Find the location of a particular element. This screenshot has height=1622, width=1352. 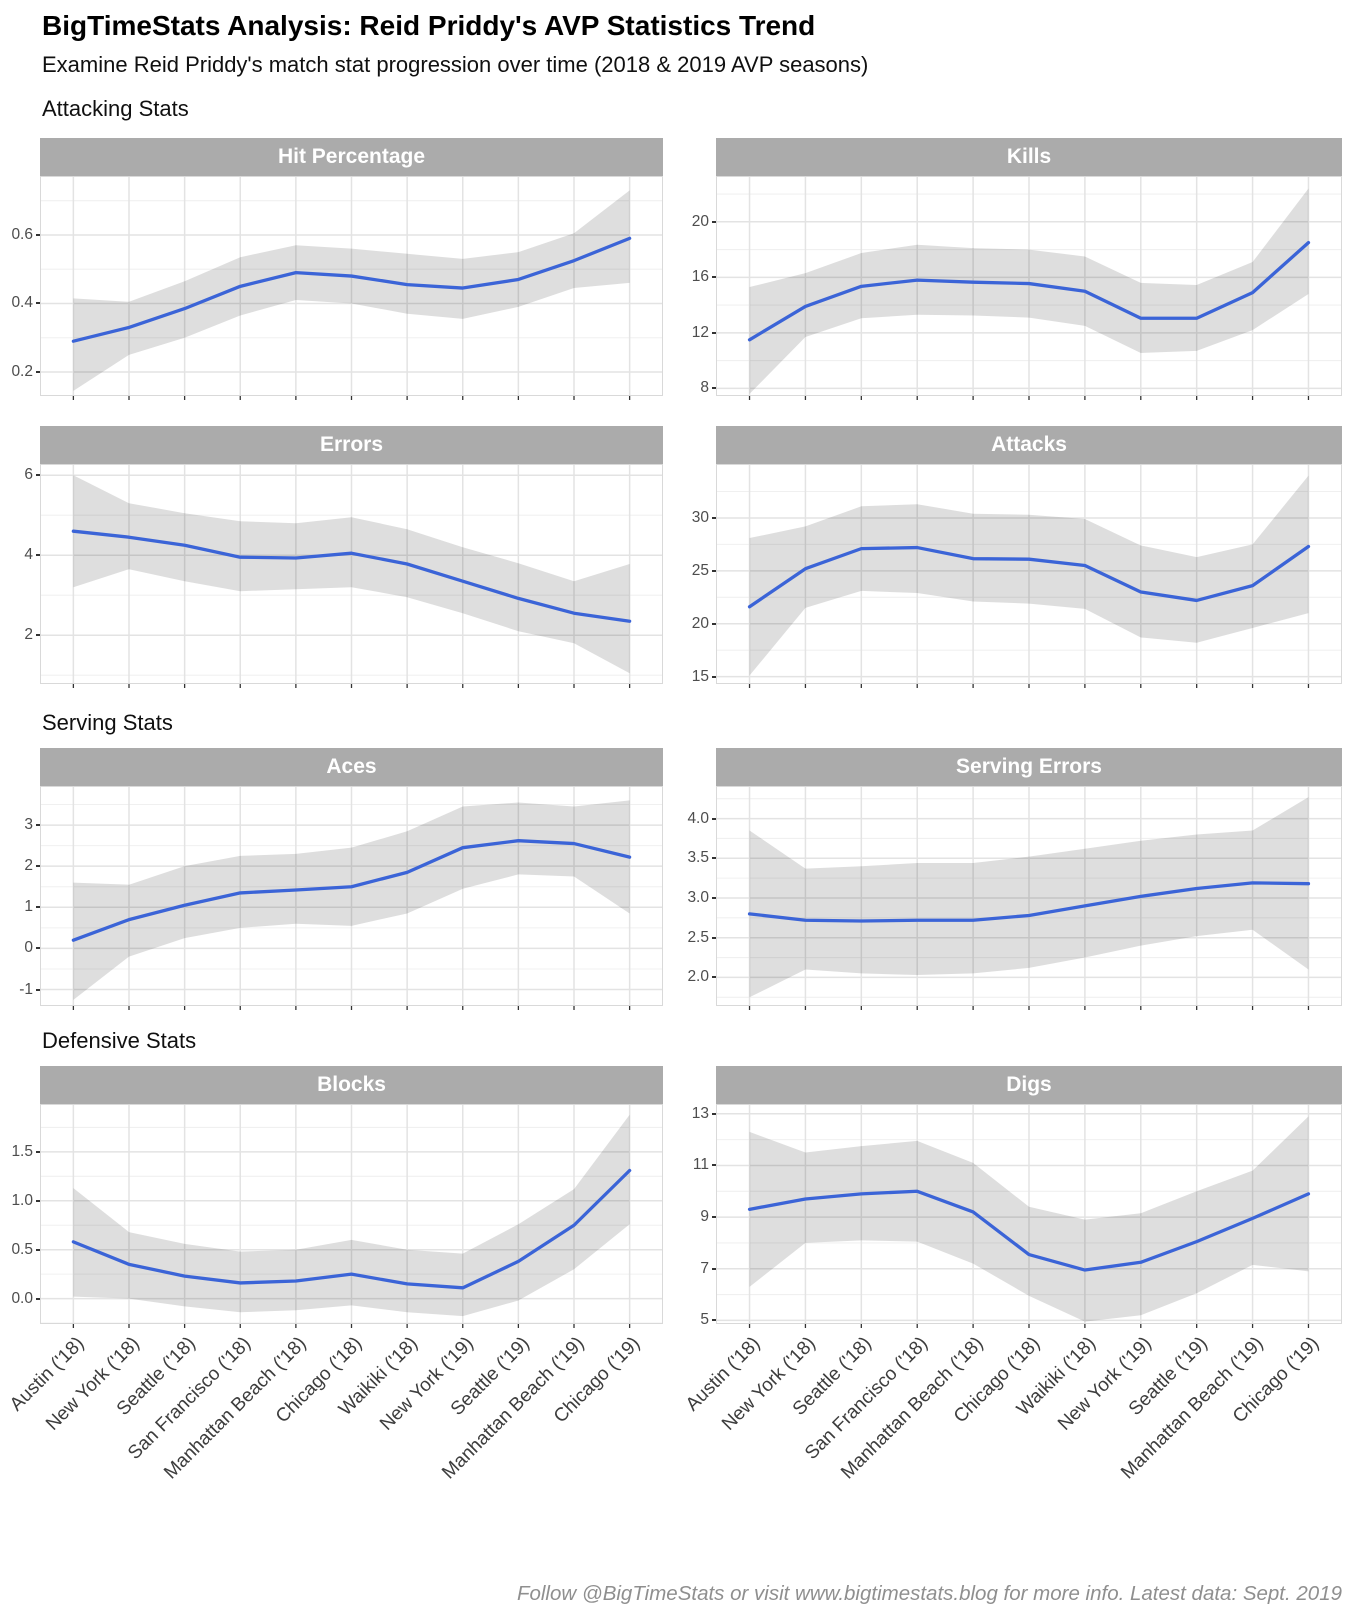

panel-blocks: Blocks is located at coordinates (351, 1197).